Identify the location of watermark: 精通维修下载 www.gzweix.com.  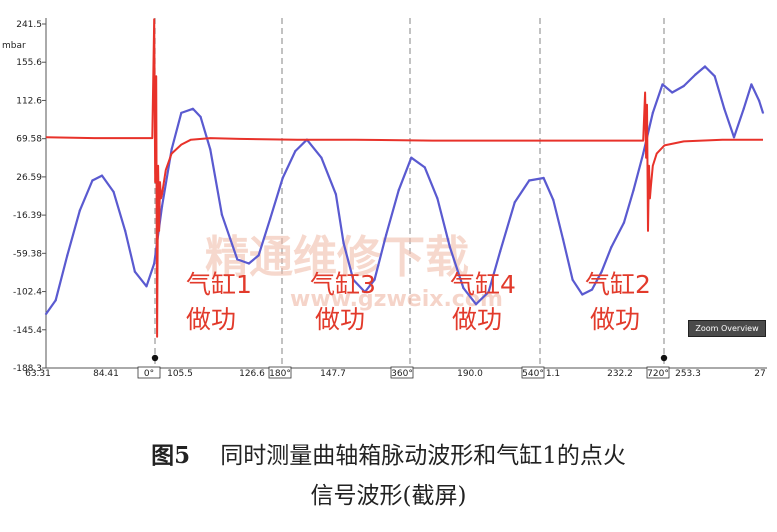
(354, 272).